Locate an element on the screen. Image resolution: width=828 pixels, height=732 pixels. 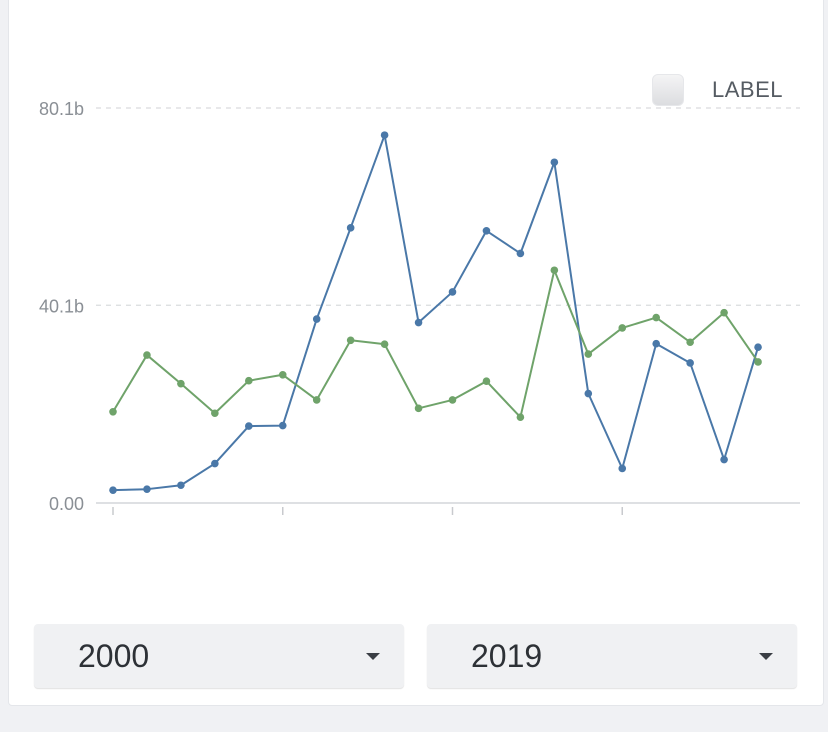
legend-label: LABEL is located at coordinates (747, 89).